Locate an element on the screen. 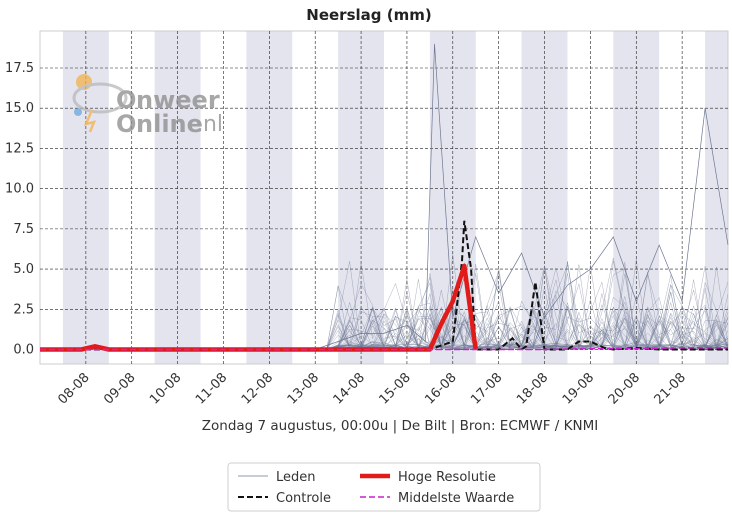 This screenshot has height=517, width=732. svg-text: nline is located at coordinates (169, 124).